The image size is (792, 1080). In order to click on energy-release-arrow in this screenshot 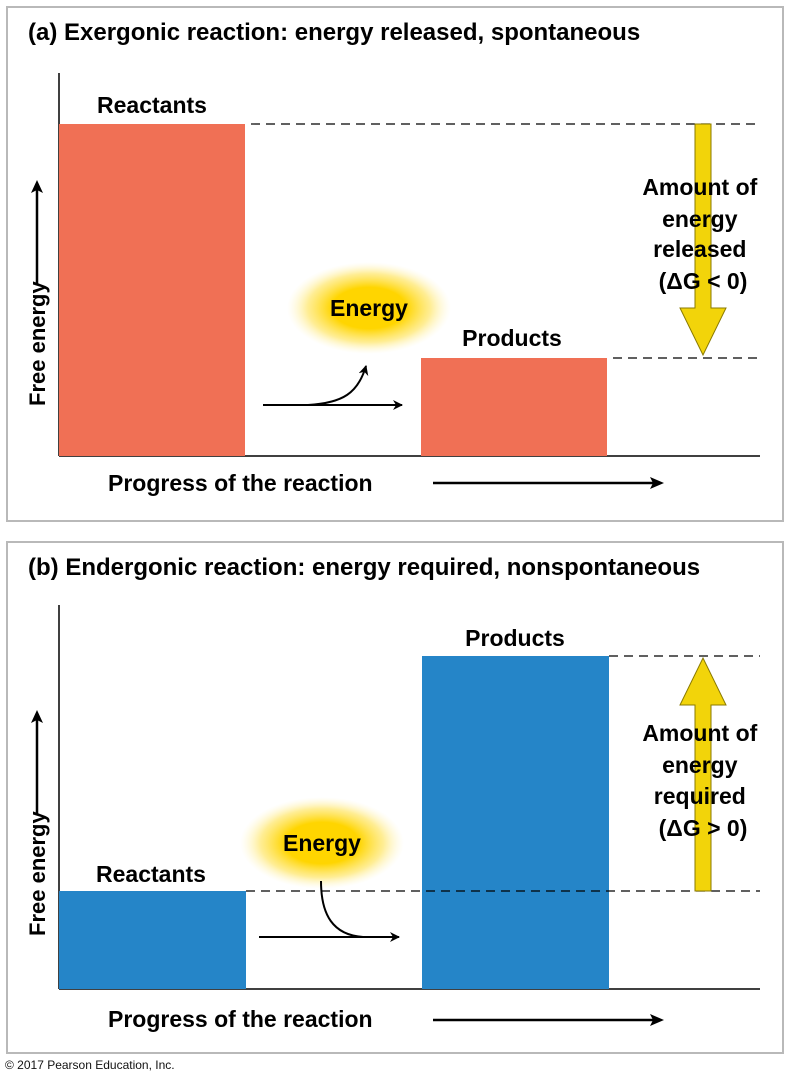, I will do `click(338, 385)`.